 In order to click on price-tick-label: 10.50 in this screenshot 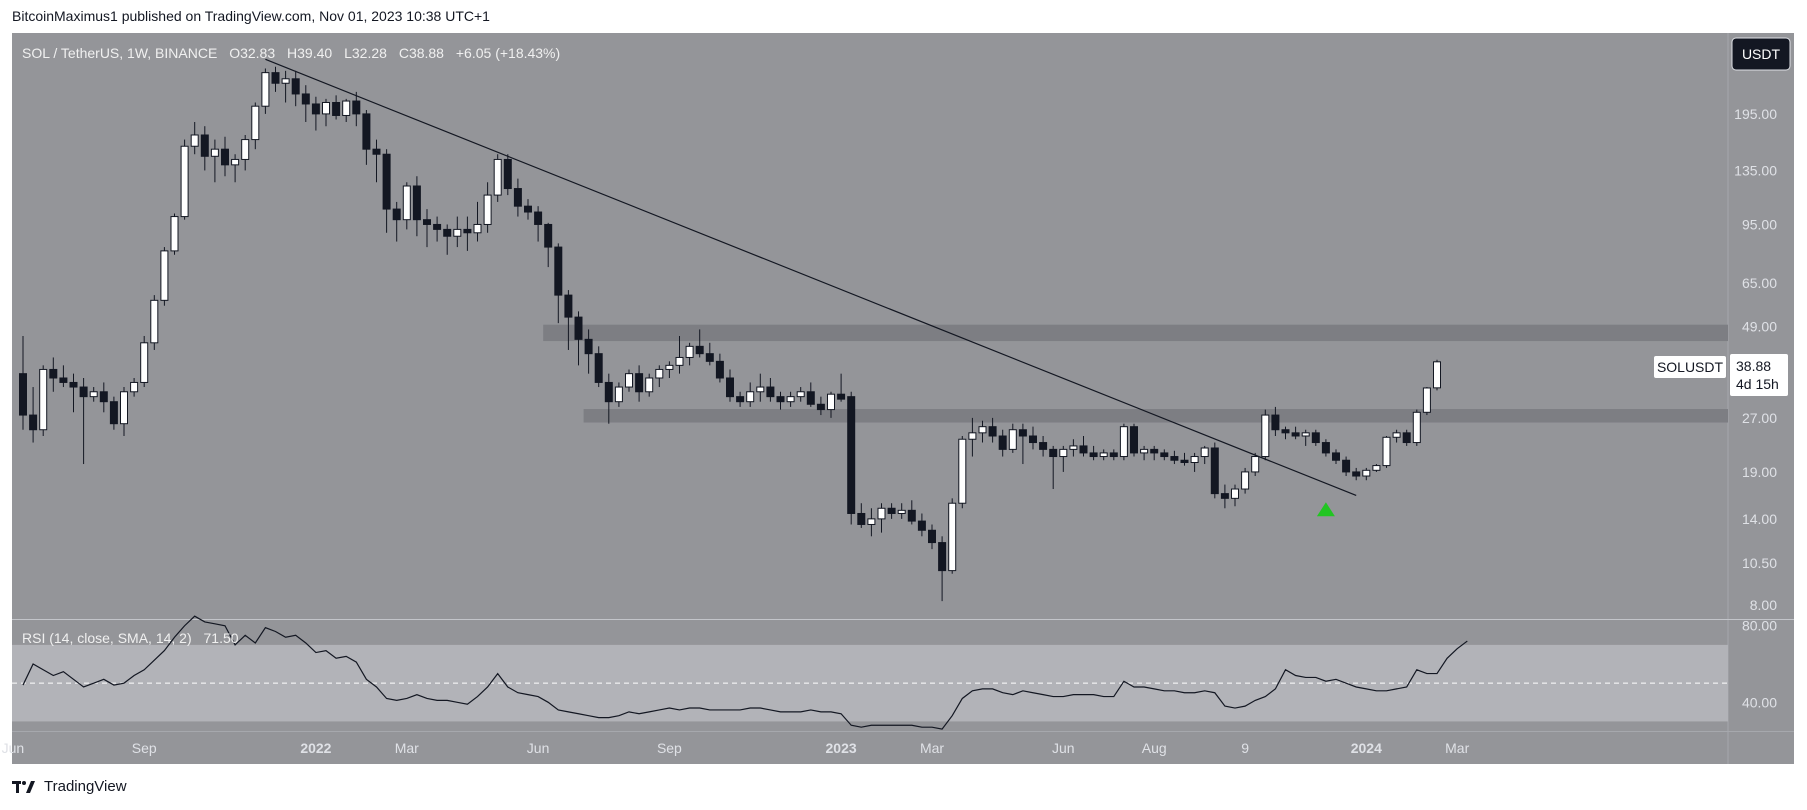, I will do `click(1759, 563)`.